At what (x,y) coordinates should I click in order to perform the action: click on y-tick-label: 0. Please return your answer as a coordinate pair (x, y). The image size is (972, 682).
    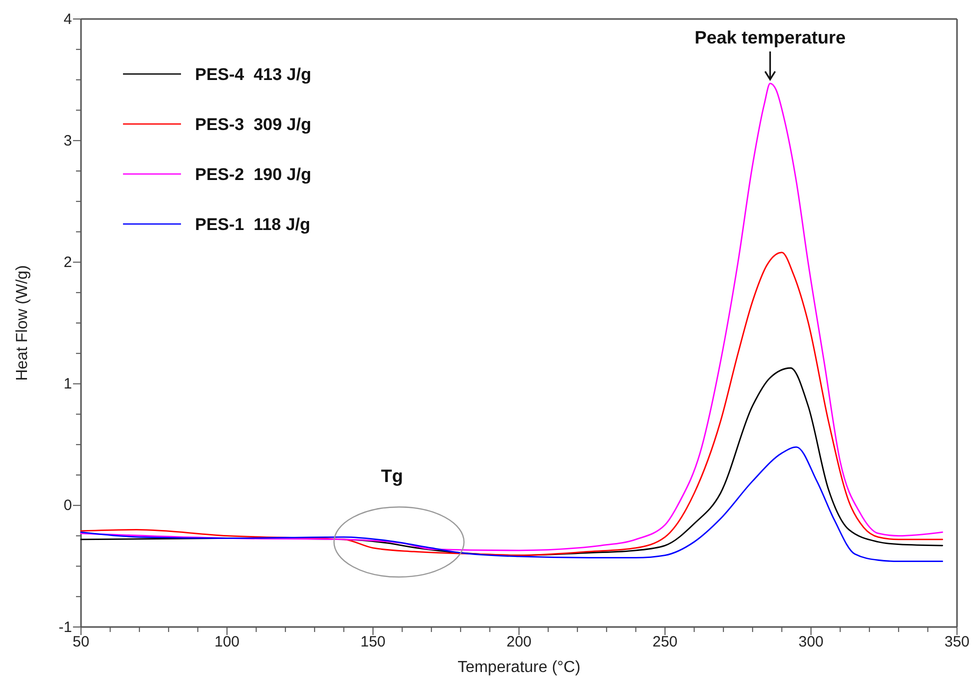
    Looking at the image, I should click on (68, 505).